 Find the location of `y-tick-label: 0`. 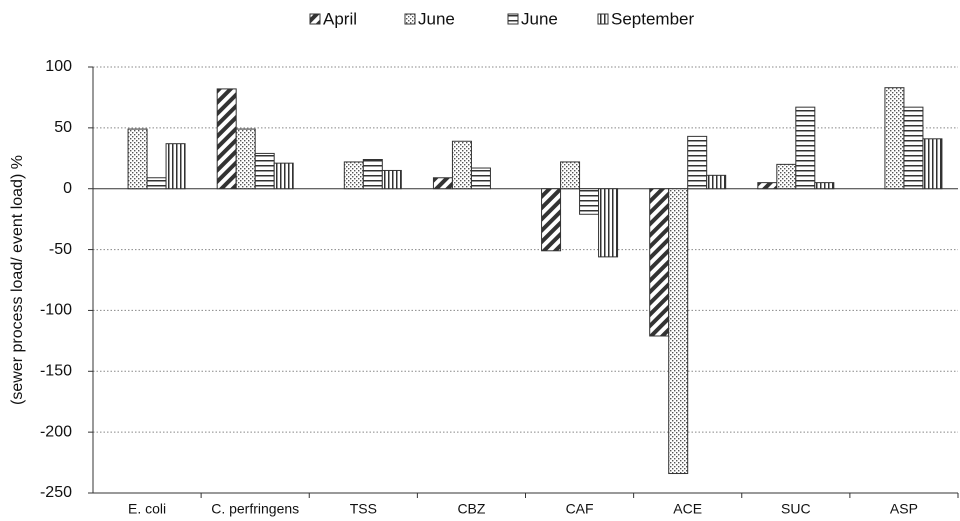

y-tick-label: 0 is located at coordinates (67, 188).